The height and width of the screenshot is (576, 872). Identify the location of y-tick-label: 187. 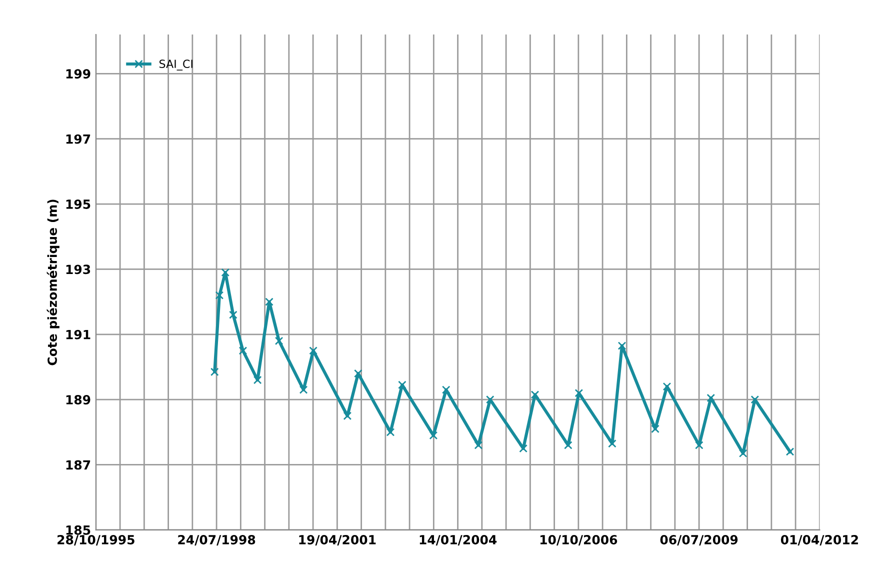
(78, 465).